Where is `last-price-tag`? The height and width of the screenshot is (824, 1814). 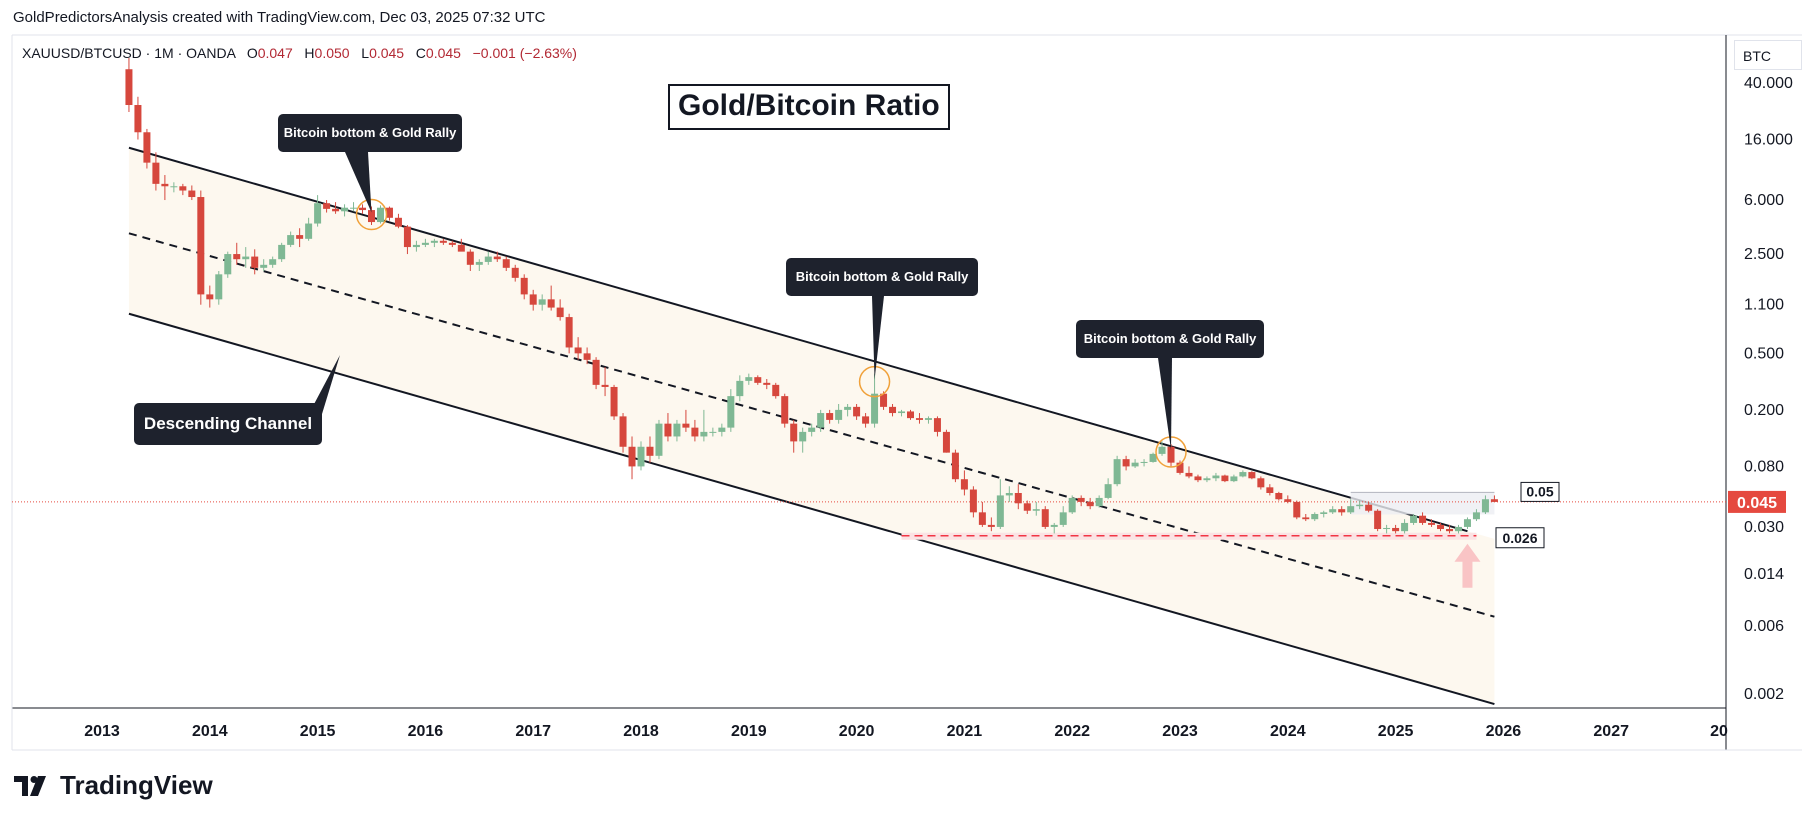 last-price-tag is located at coordinates (1757, 501).